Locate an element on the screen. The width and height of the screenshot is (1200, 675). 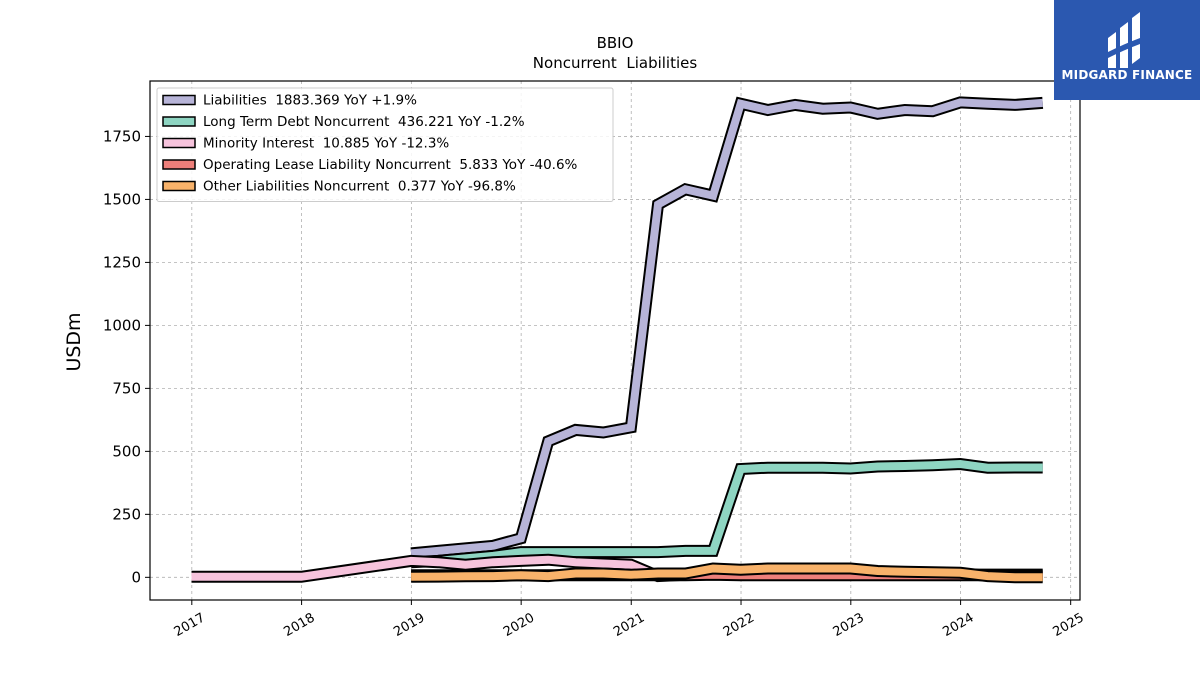
y-tick-label: 0 is located at coordinates (136, 577).